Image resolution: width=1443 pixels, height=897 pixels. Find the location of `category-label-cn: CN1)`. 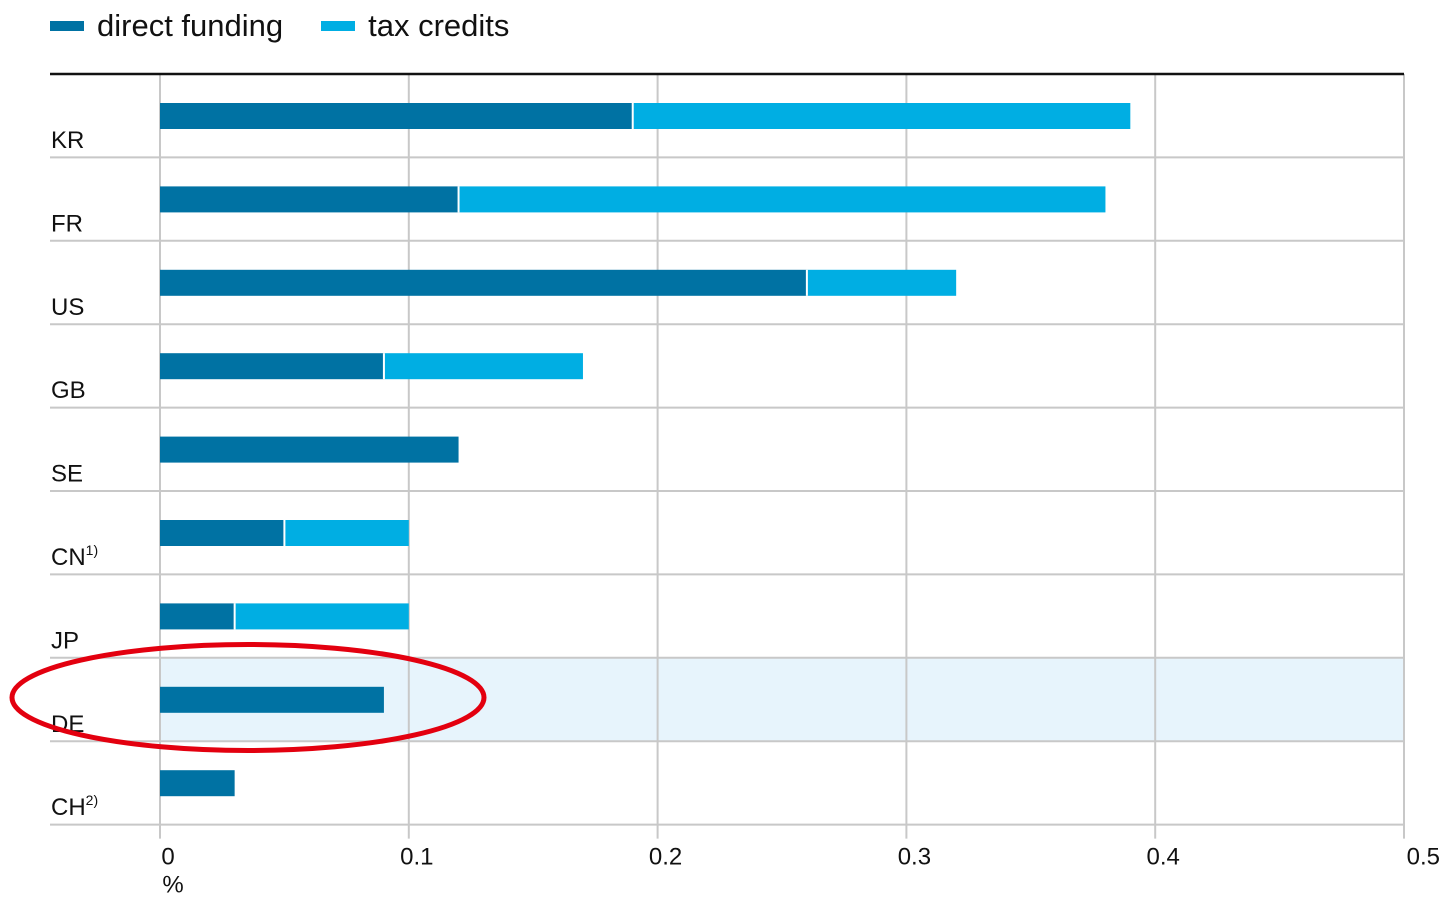

category-label-cn: CN1) is located at coordinates (74, 556).